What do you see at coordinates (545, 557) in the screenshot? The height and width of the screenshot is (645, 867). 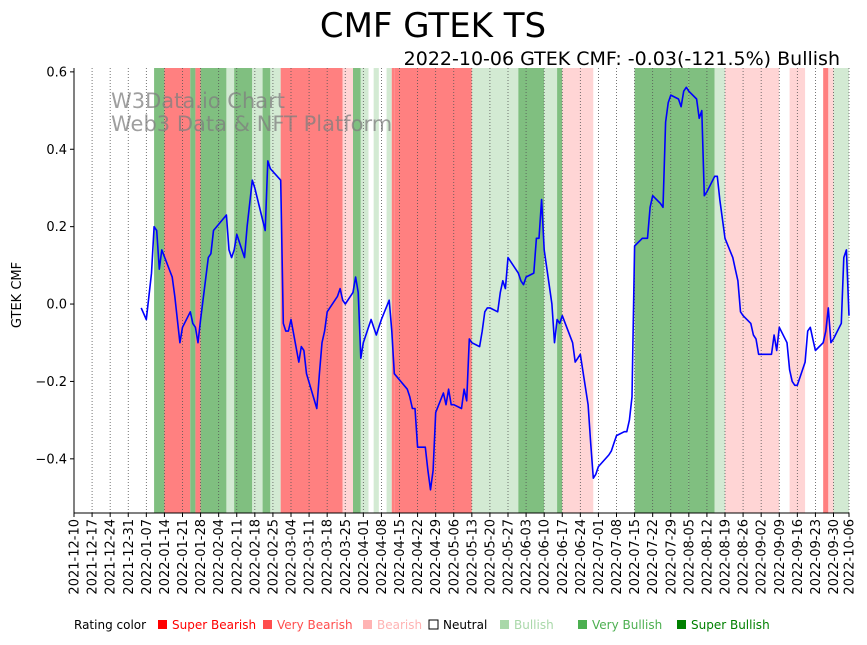 I see `x-tick-label: 2022-06-10` at bounding box center [545, 557].